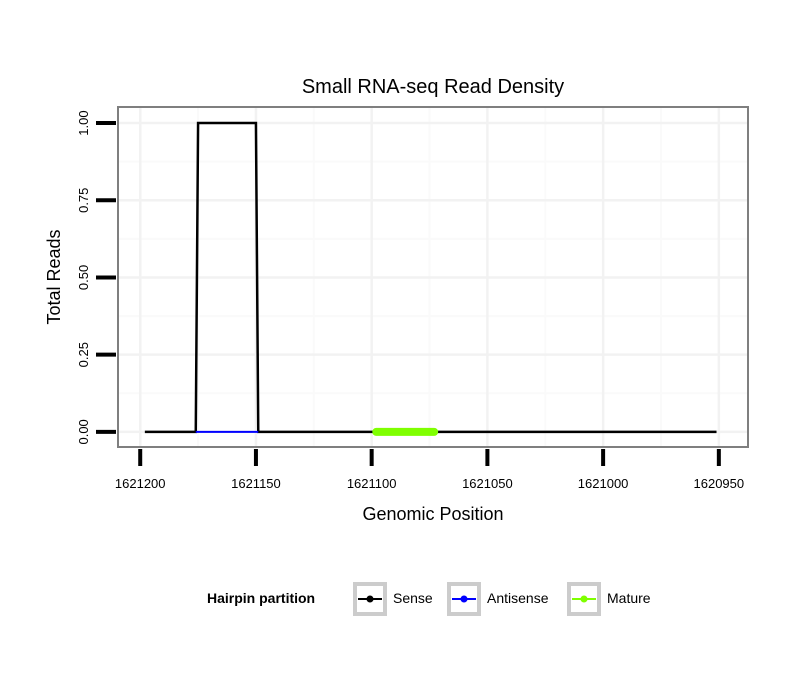 The width and height of the screenshot is (810, 690). Describe the element at coordinates (54, 276) in the screenshot. I see `y-axis-label: Total Reads` at that location.